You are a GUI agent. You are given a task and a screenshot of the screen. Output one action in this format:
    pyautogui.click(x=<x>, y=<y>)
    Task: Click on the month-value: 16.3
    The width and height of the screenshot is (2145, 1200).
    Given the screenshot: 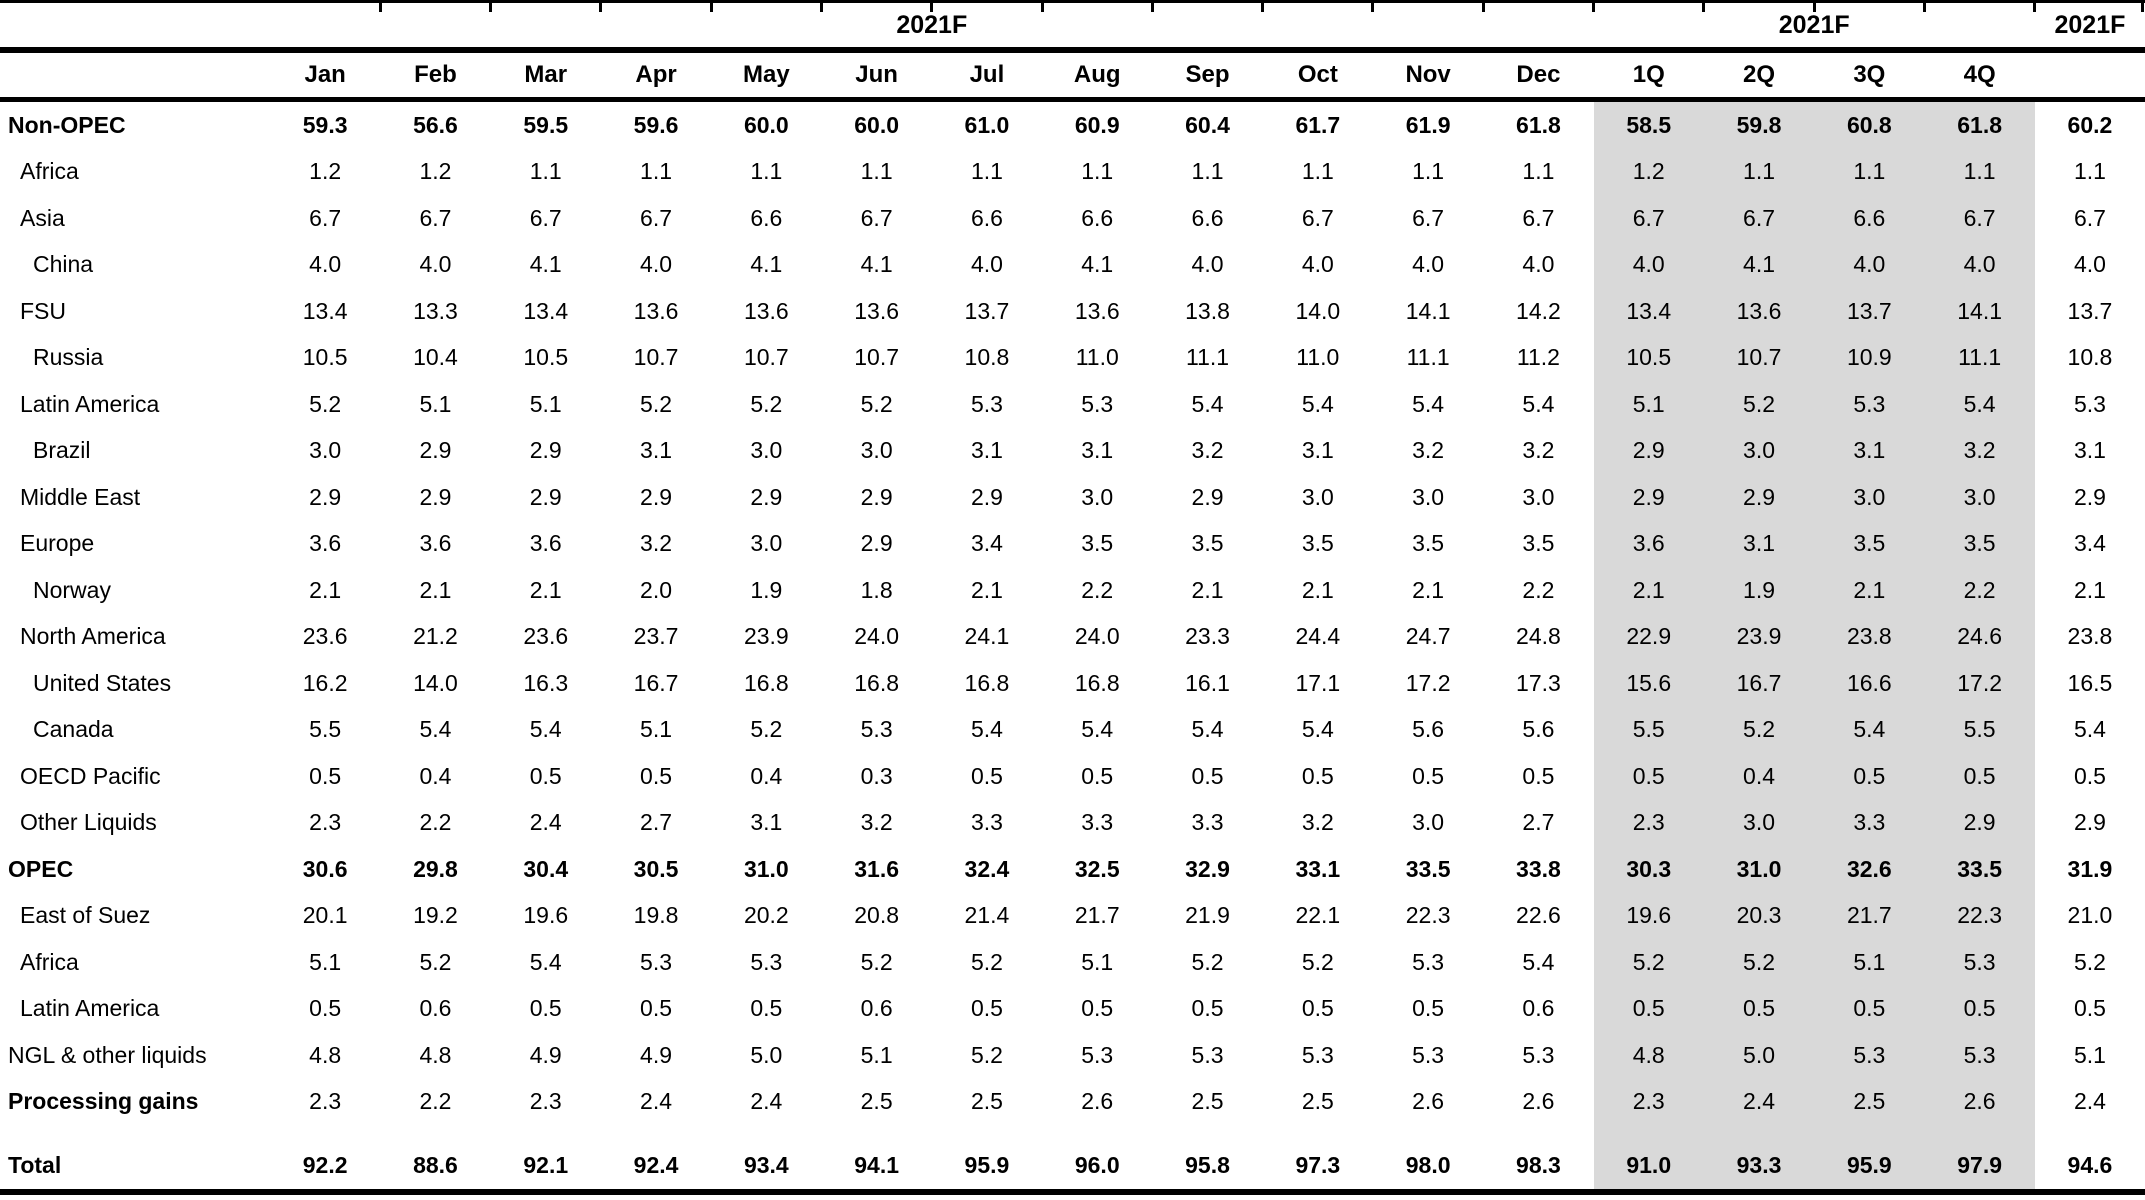 What is the action you would take?
    pyautogui.click(x=546, y=682)
    